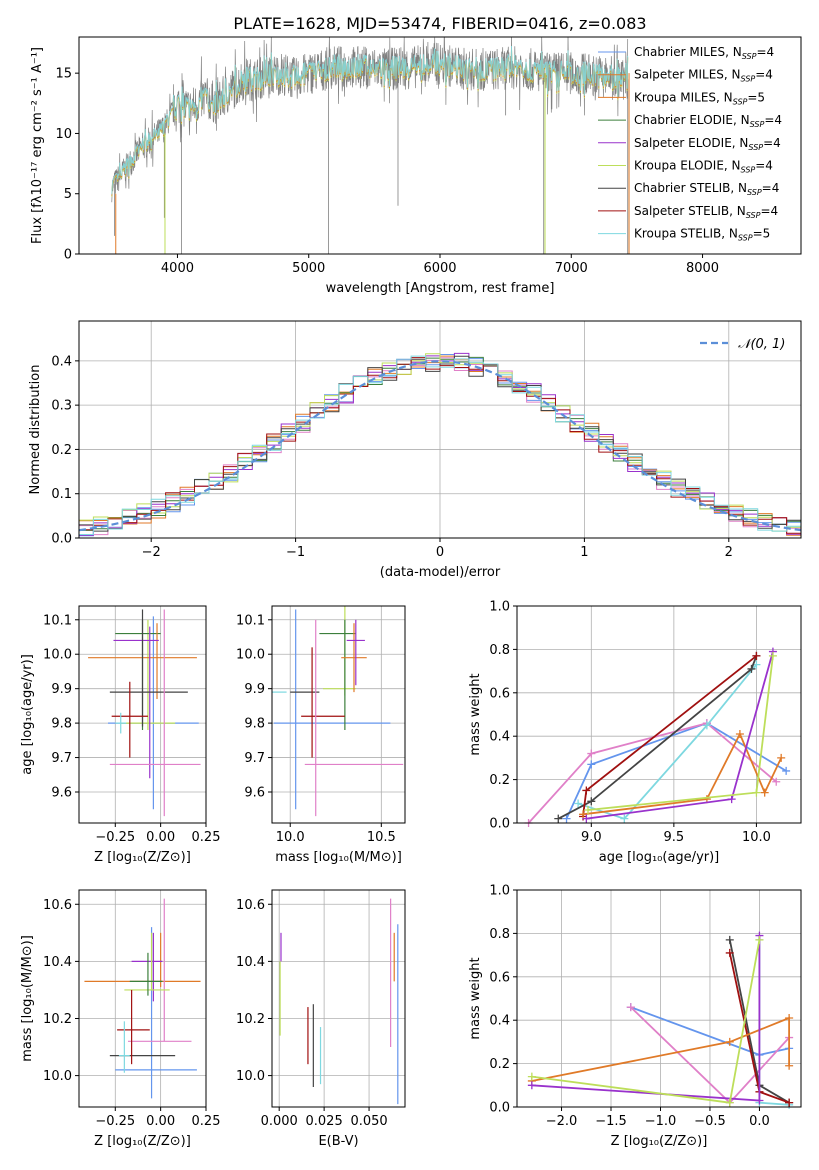 The image size is (819, 1170). I want to click on legend-entry: 𝒩(0, 1), so click(761, 344).